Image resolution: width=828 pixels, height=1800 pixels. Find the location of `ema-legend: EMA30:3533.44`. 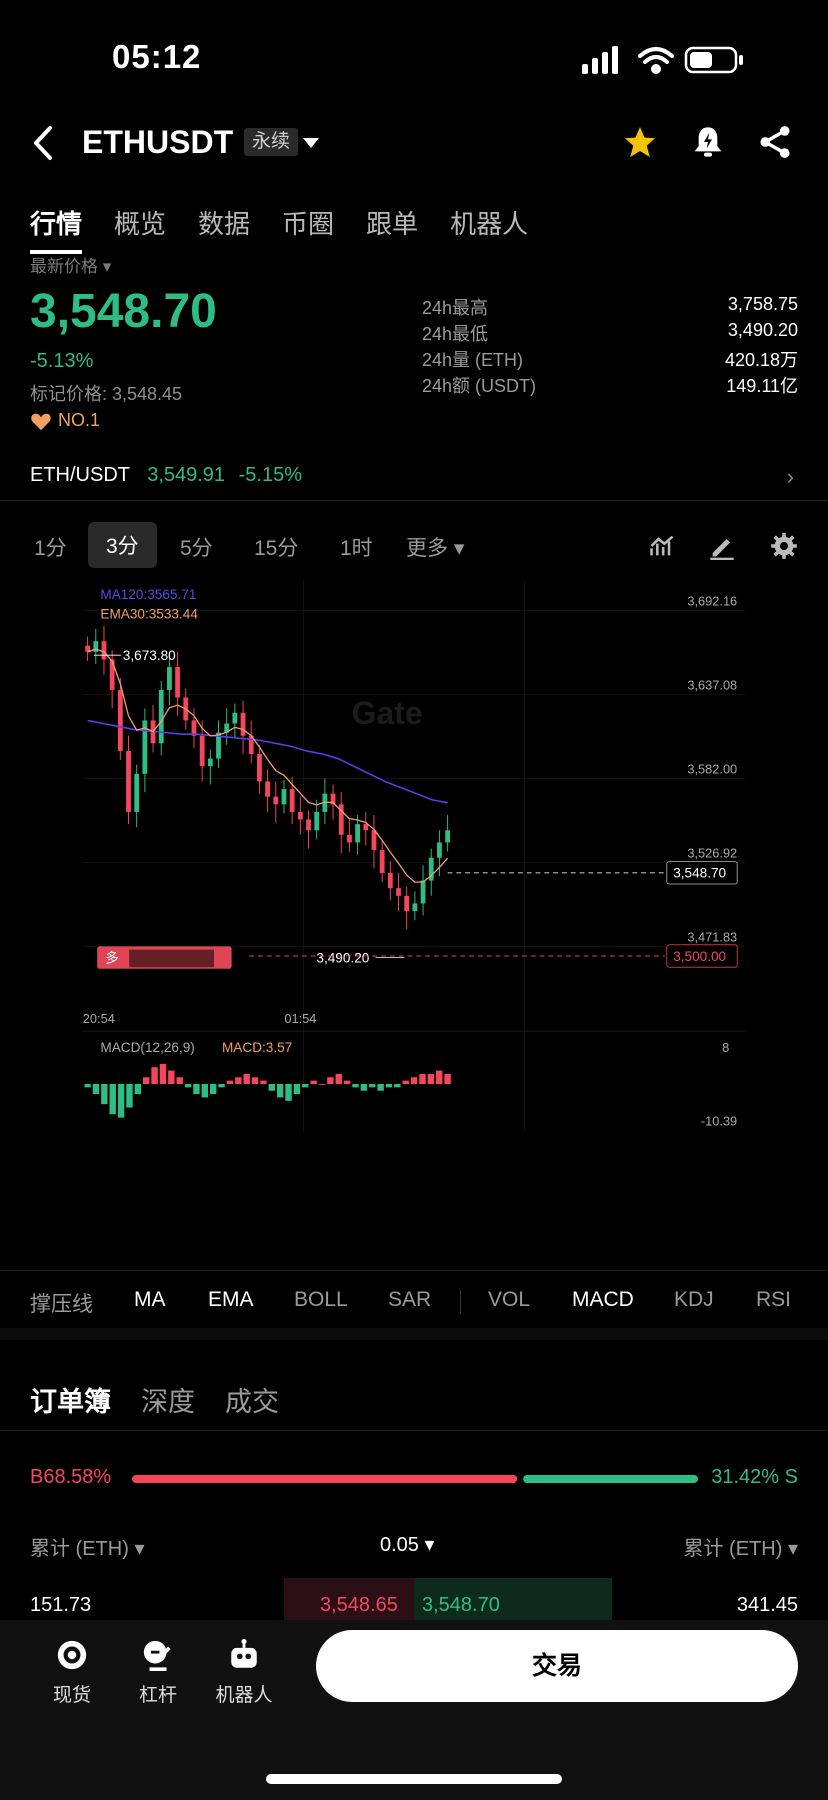

ema-legend: EMA30:3533.44 is located at coordinates (149, 613).